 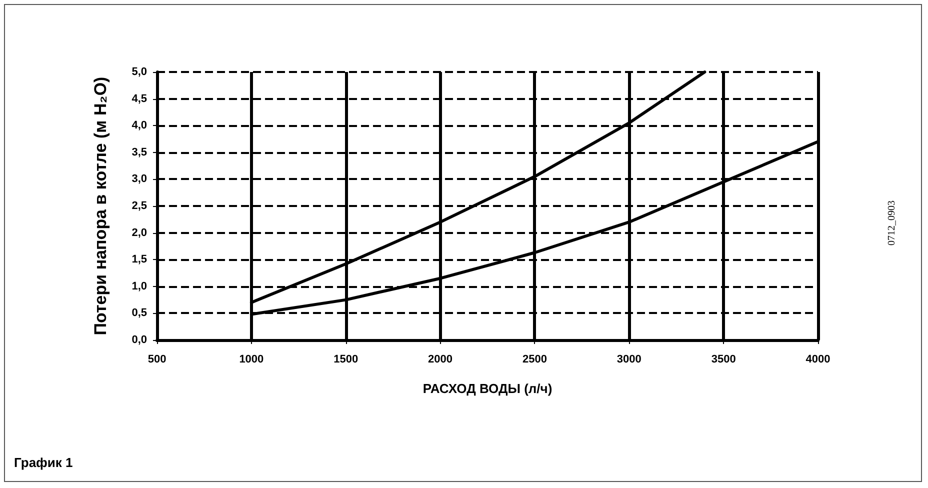 What do you see at coordinates (157, 360) in the screenshot?
I see `x-tick-label: 500` at bounding box center [157, 360].